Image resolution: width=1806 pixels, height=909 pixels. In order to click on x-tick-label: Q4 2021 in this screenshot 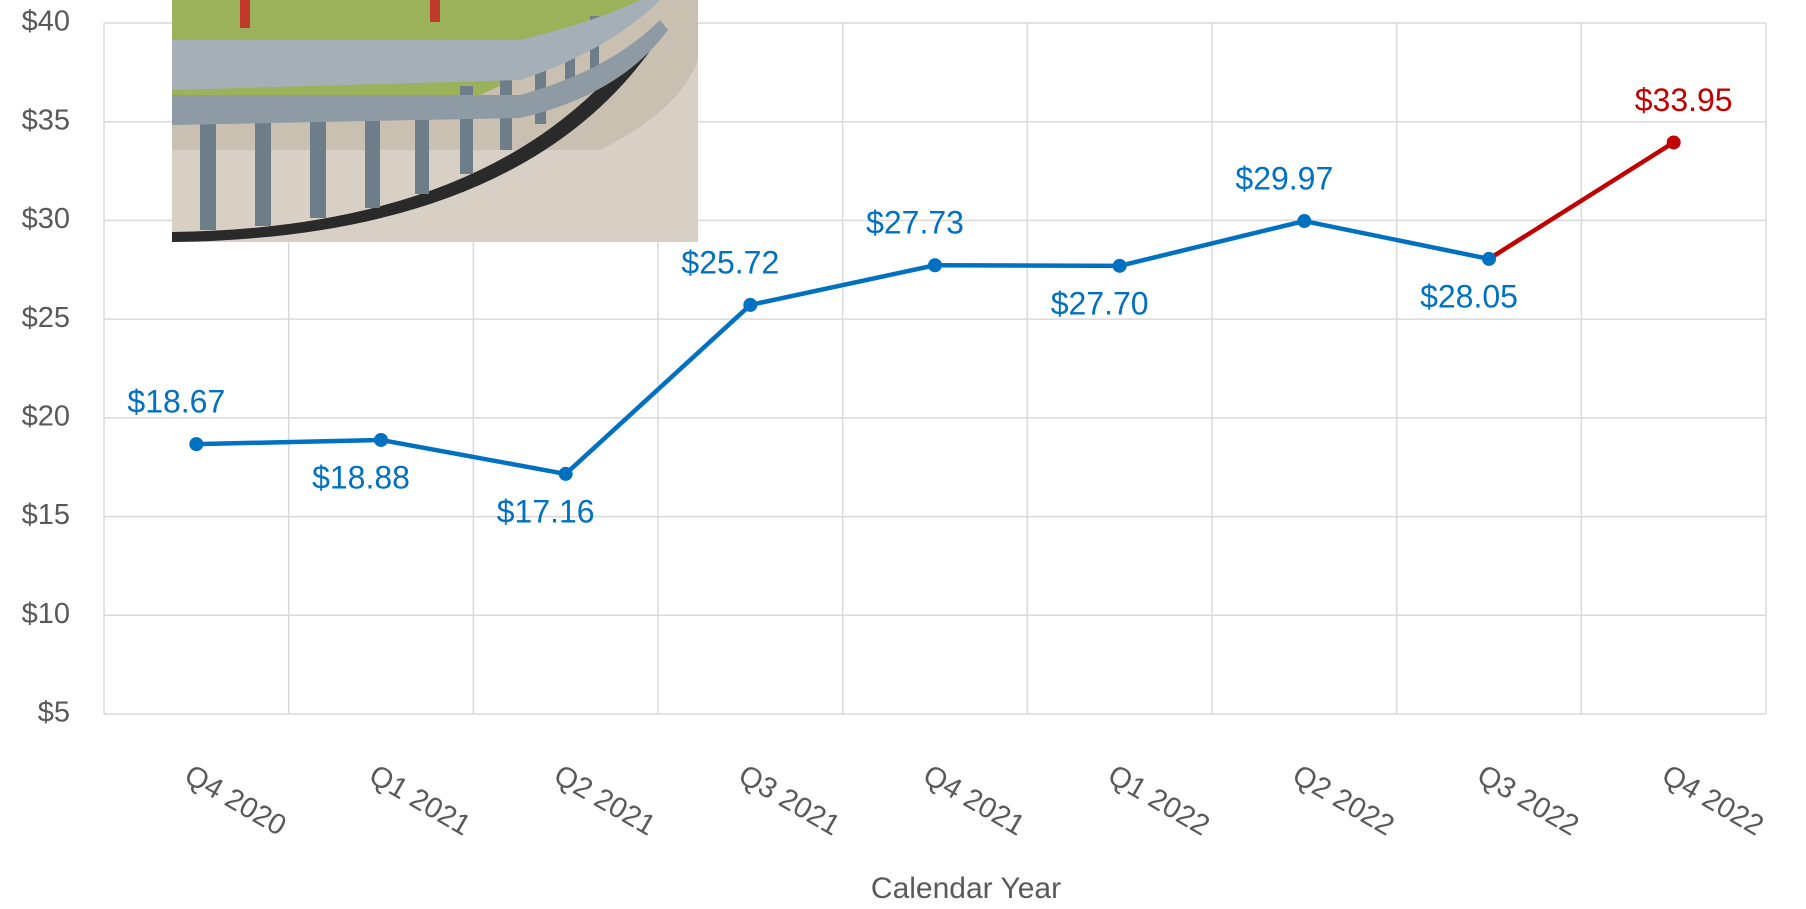, I will do `click(974, 800)`.